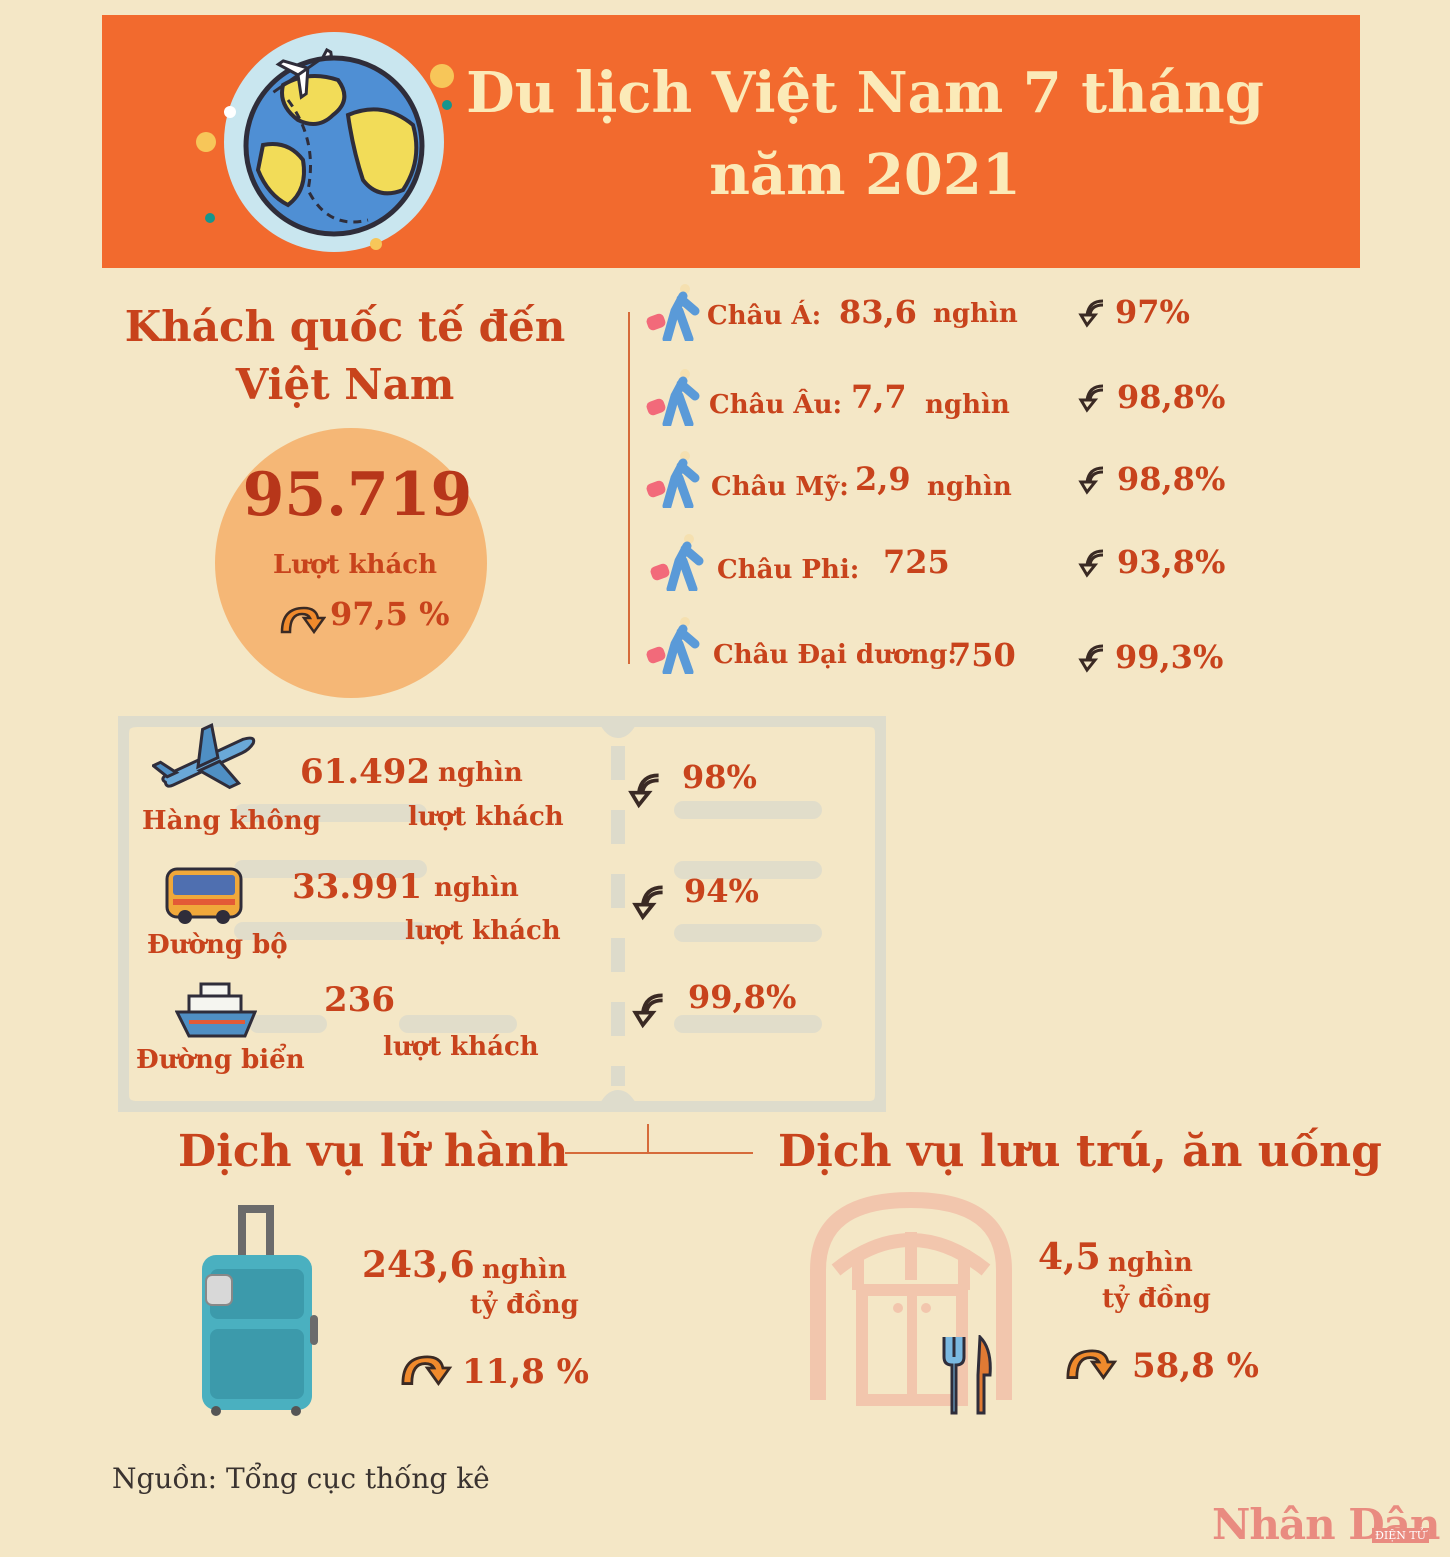 This screenshot has width=1450, height=1557. What do you see at coordinates (865, 175) in the screenshot?
I see `title-line-2: năm 2021` at bounding box center [865, 175].